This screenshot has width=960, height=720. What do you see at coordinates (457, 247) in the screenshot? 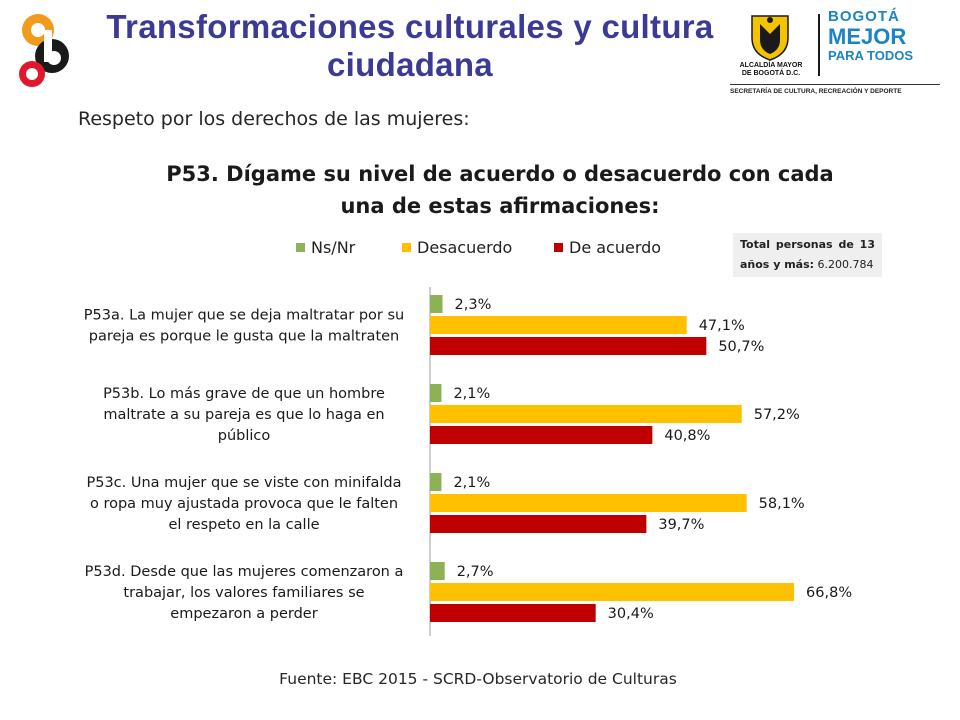
I see `legend-item-desacuerdo: Desacuerdo` at bounding box center [457, 247].